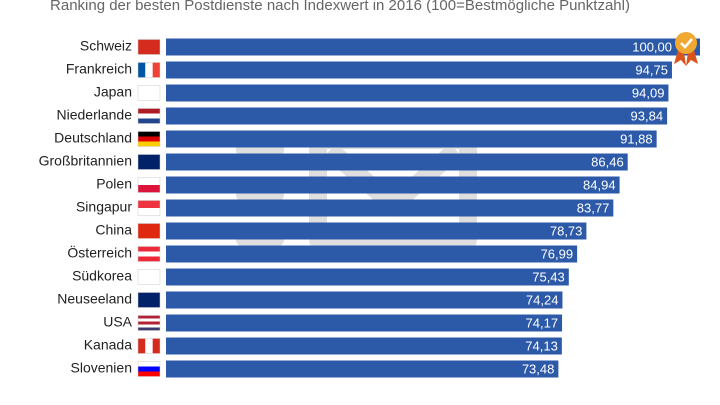 Image resolution: width=720 pixels, height=405 pixels. I want to click on category-label: China, so click(113, 230).